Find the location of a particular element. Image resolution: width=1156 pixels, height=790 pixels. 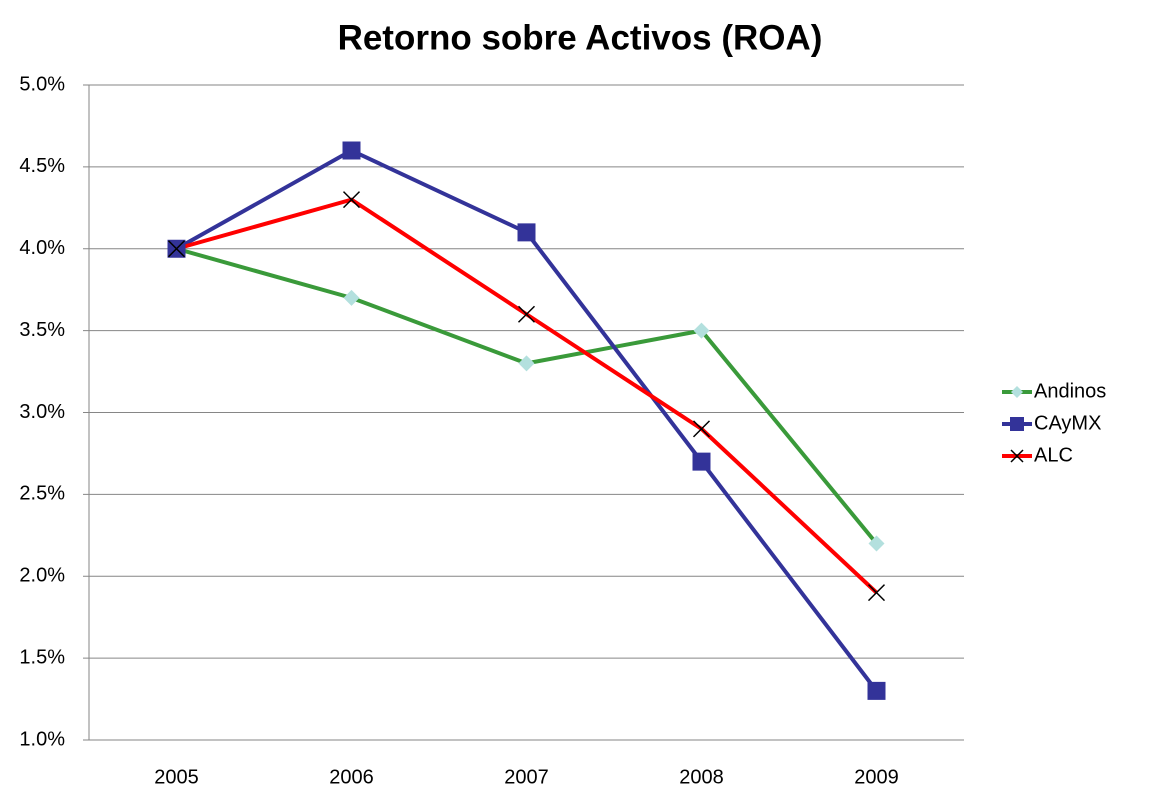

legend-label: Andinos is located at coordinates (1070, 391).